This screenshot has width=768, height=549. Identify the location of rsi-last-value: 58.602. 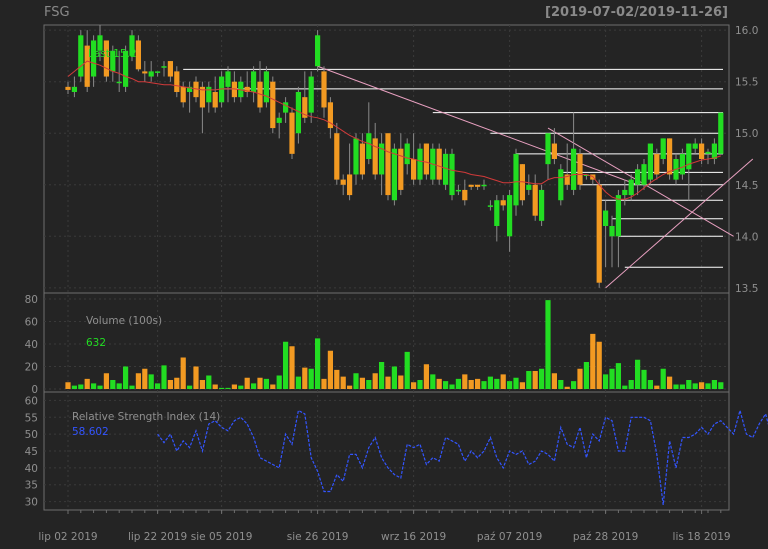
(90, 432).